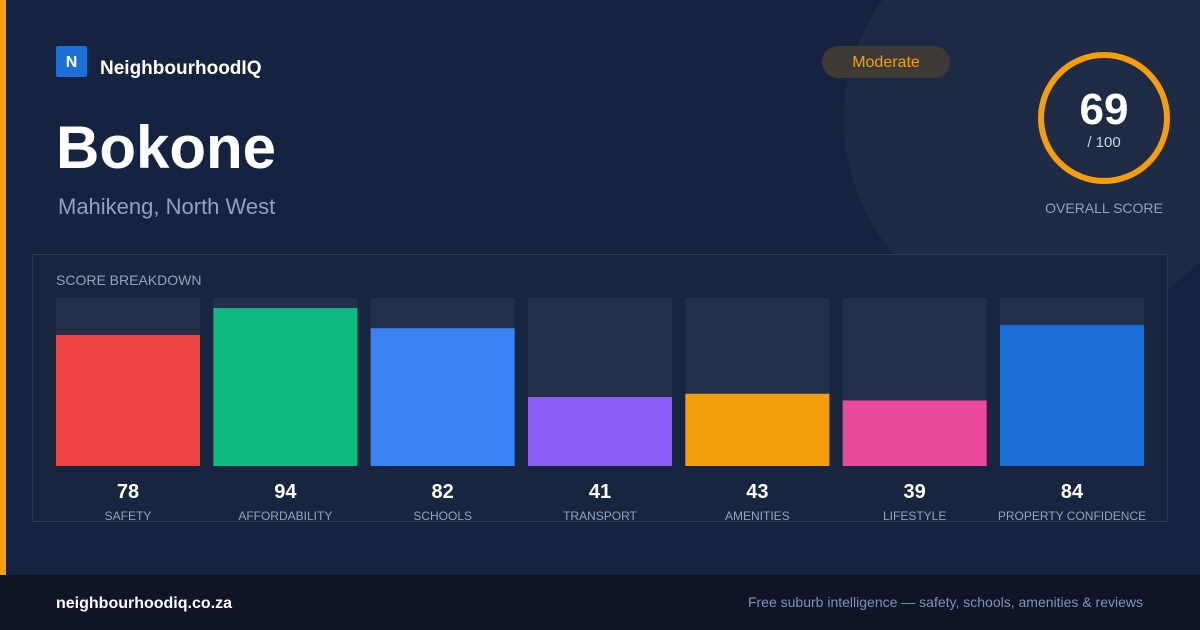 This screenshot has height=630, width=1200. I want to click on footer, so click(600, 602).